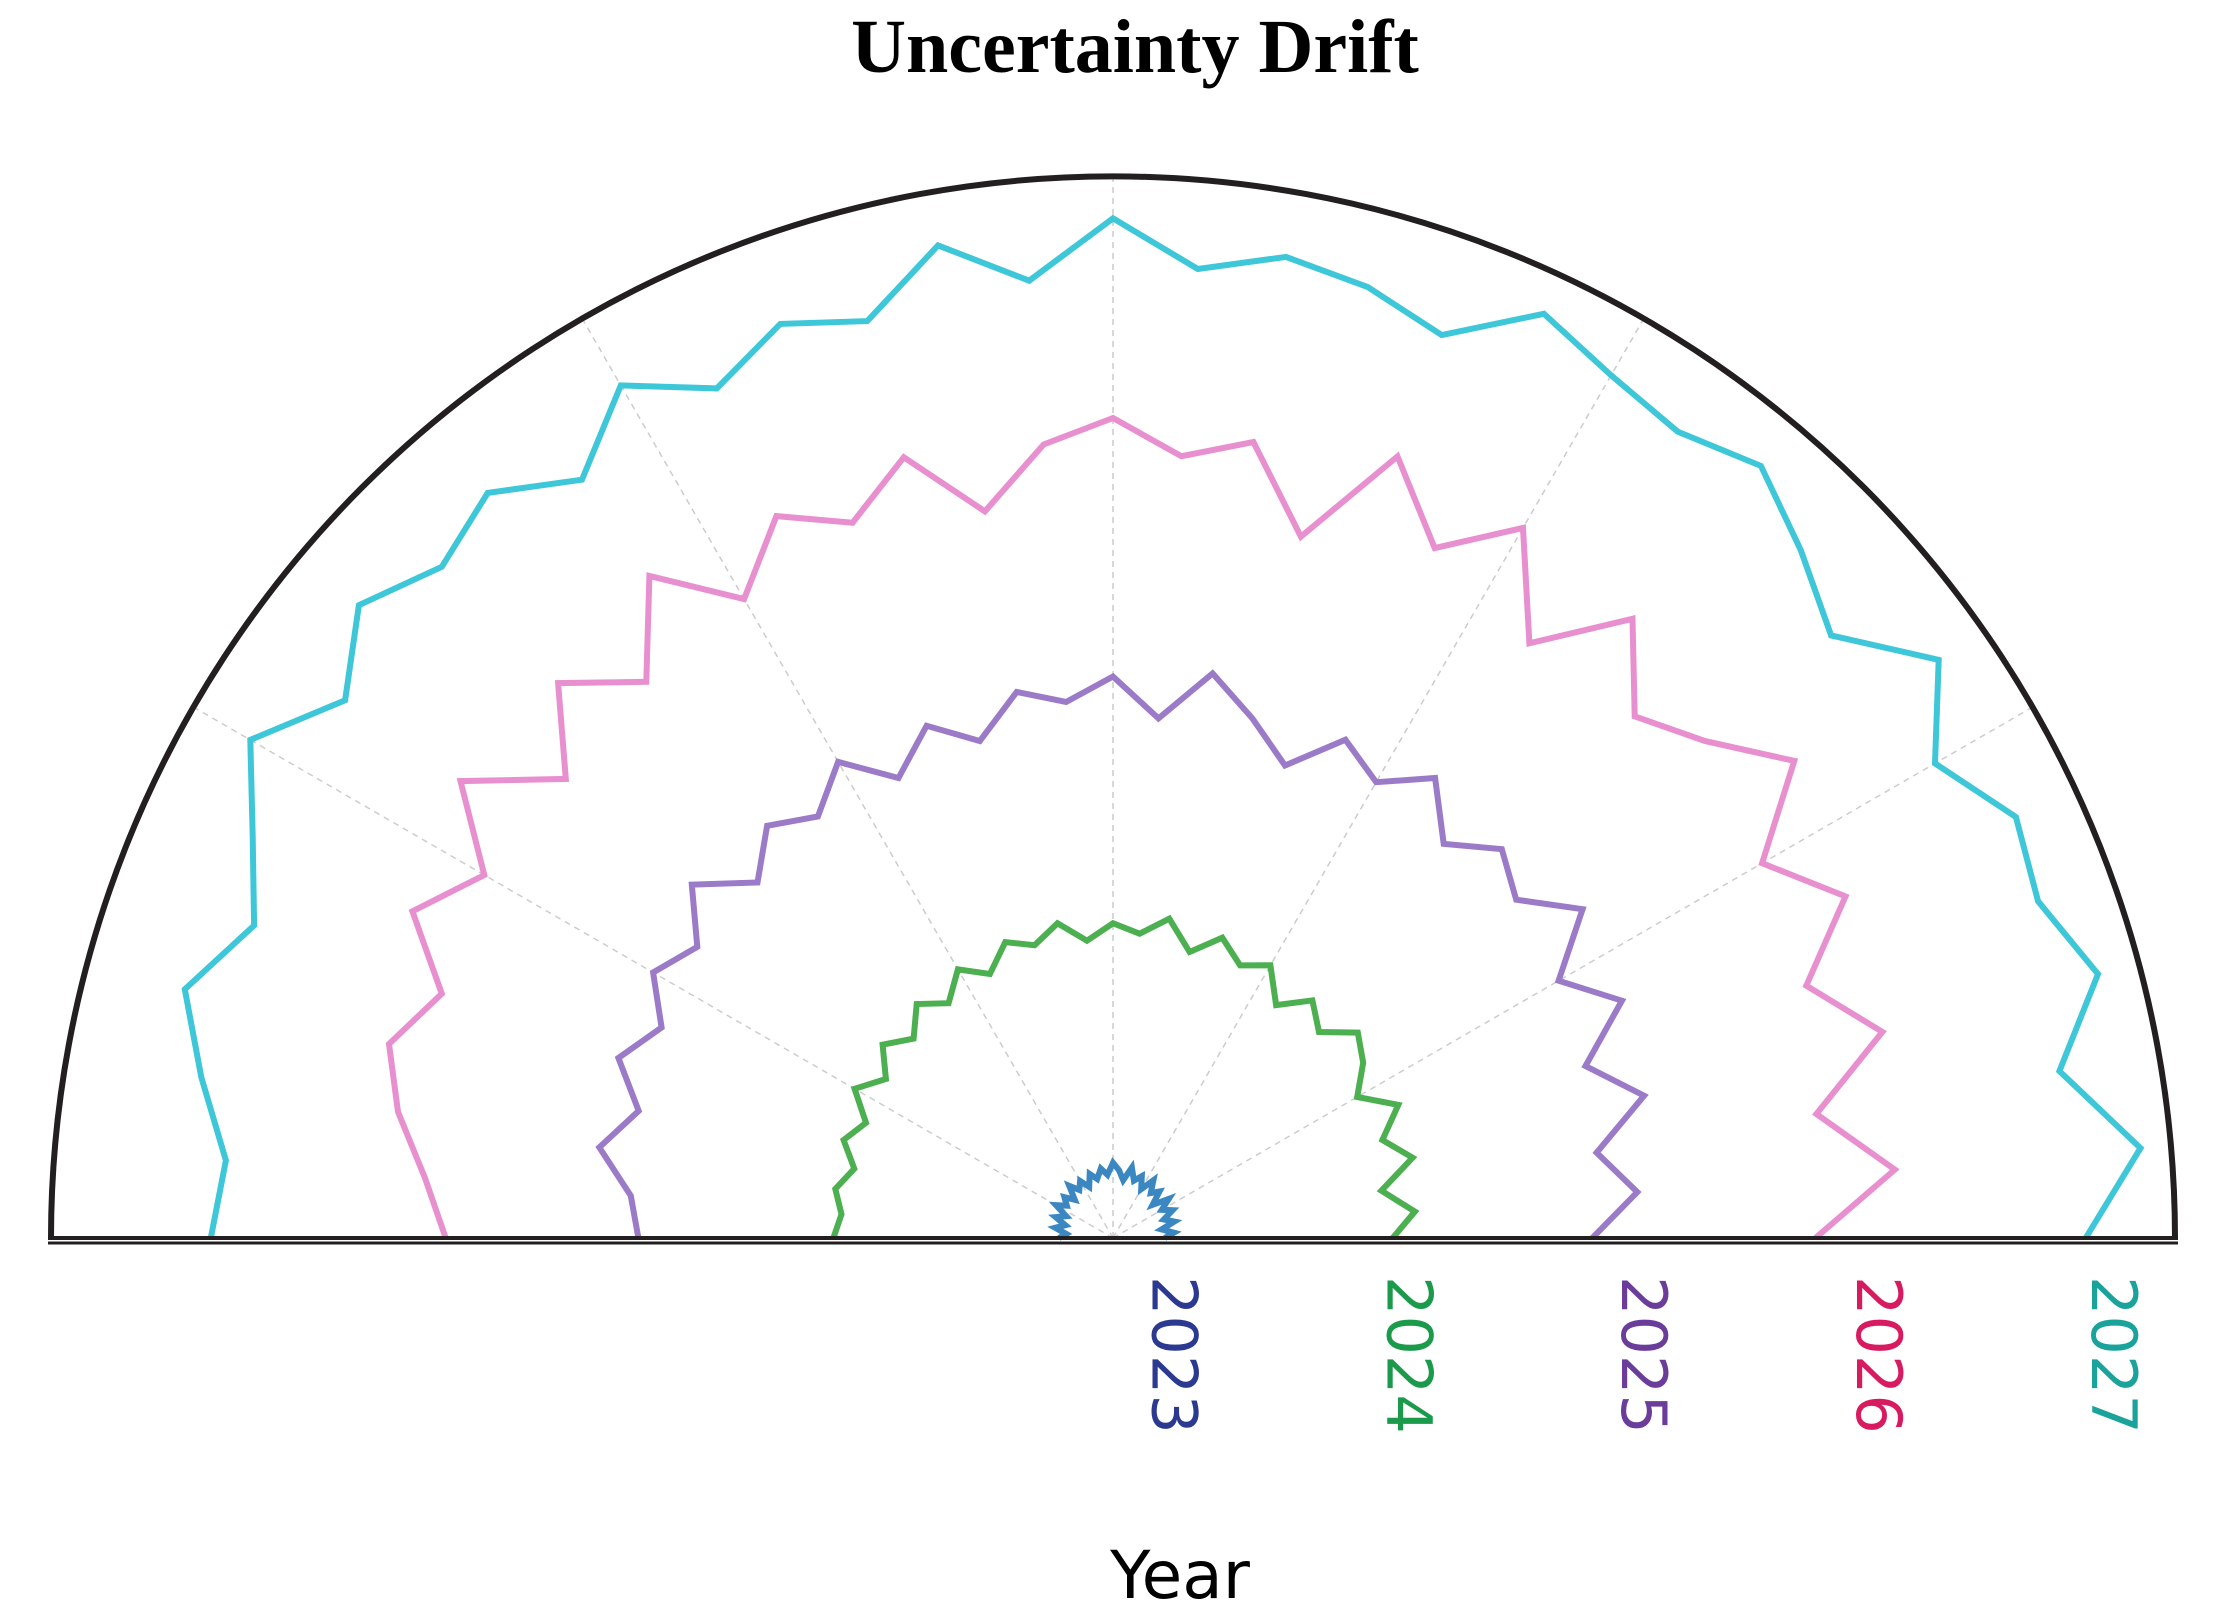 The width and height of the screenshot is (2217, 1610). Describe the element at coordinates (1408, 1355) in the screenshot. I see `r-tick-label: 2024` at that location.